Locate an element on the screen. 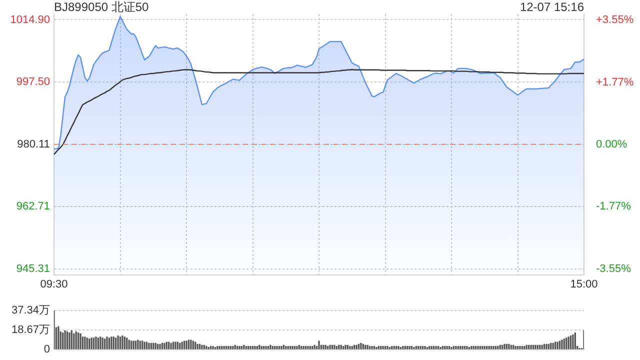 The height and width of the screenshot is (360, 640). y2-tick-label: 0.00% is located at coordinates (612, 144).